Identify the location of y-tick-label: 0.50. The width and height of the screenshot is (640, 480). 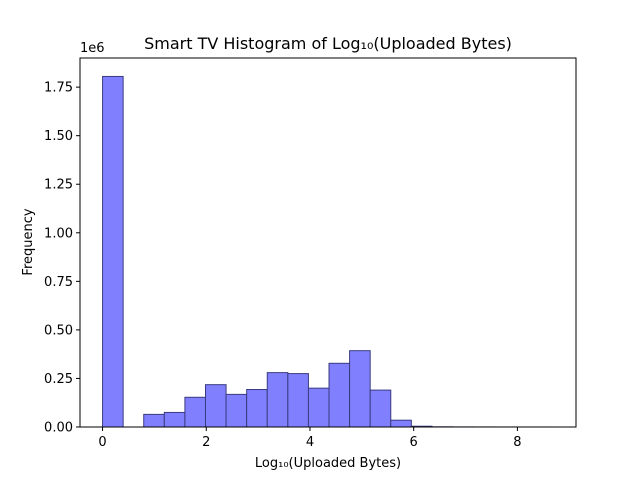
(58, 330).